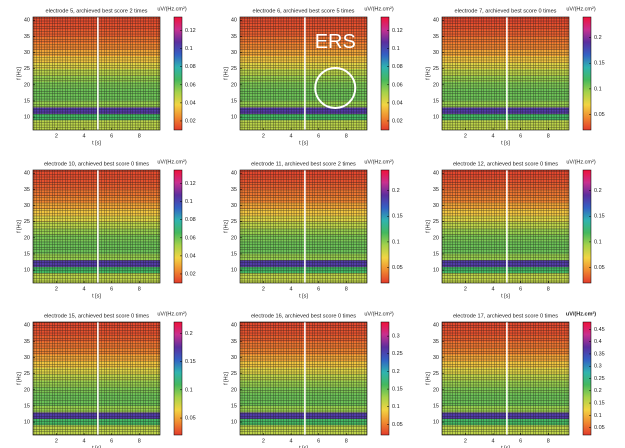  Describe the element at coordinates (598, 342) in the screenshot. I see `colorbar-tick-label: 0.4` at that location.